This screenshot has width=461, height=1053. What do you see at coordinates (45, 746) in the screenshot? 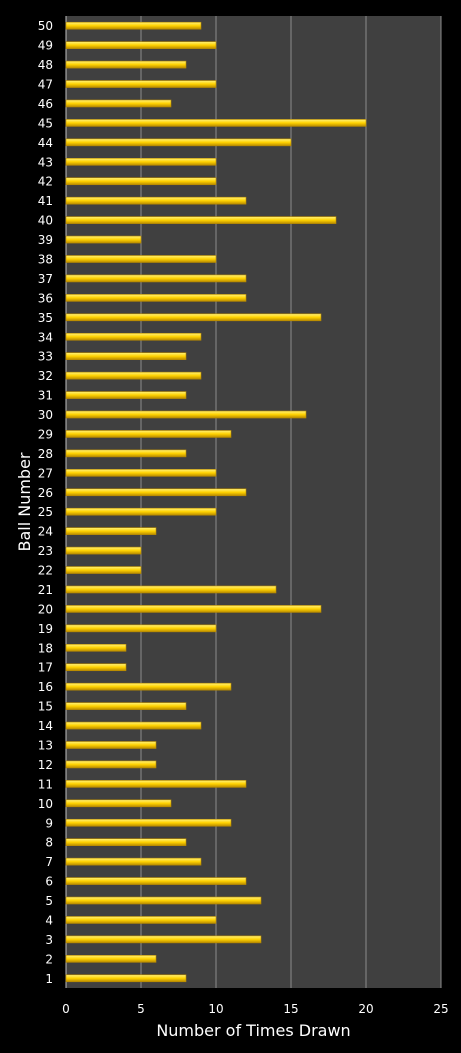
I see `y-tick-label-13: 13` at bounding box center [45, 746].